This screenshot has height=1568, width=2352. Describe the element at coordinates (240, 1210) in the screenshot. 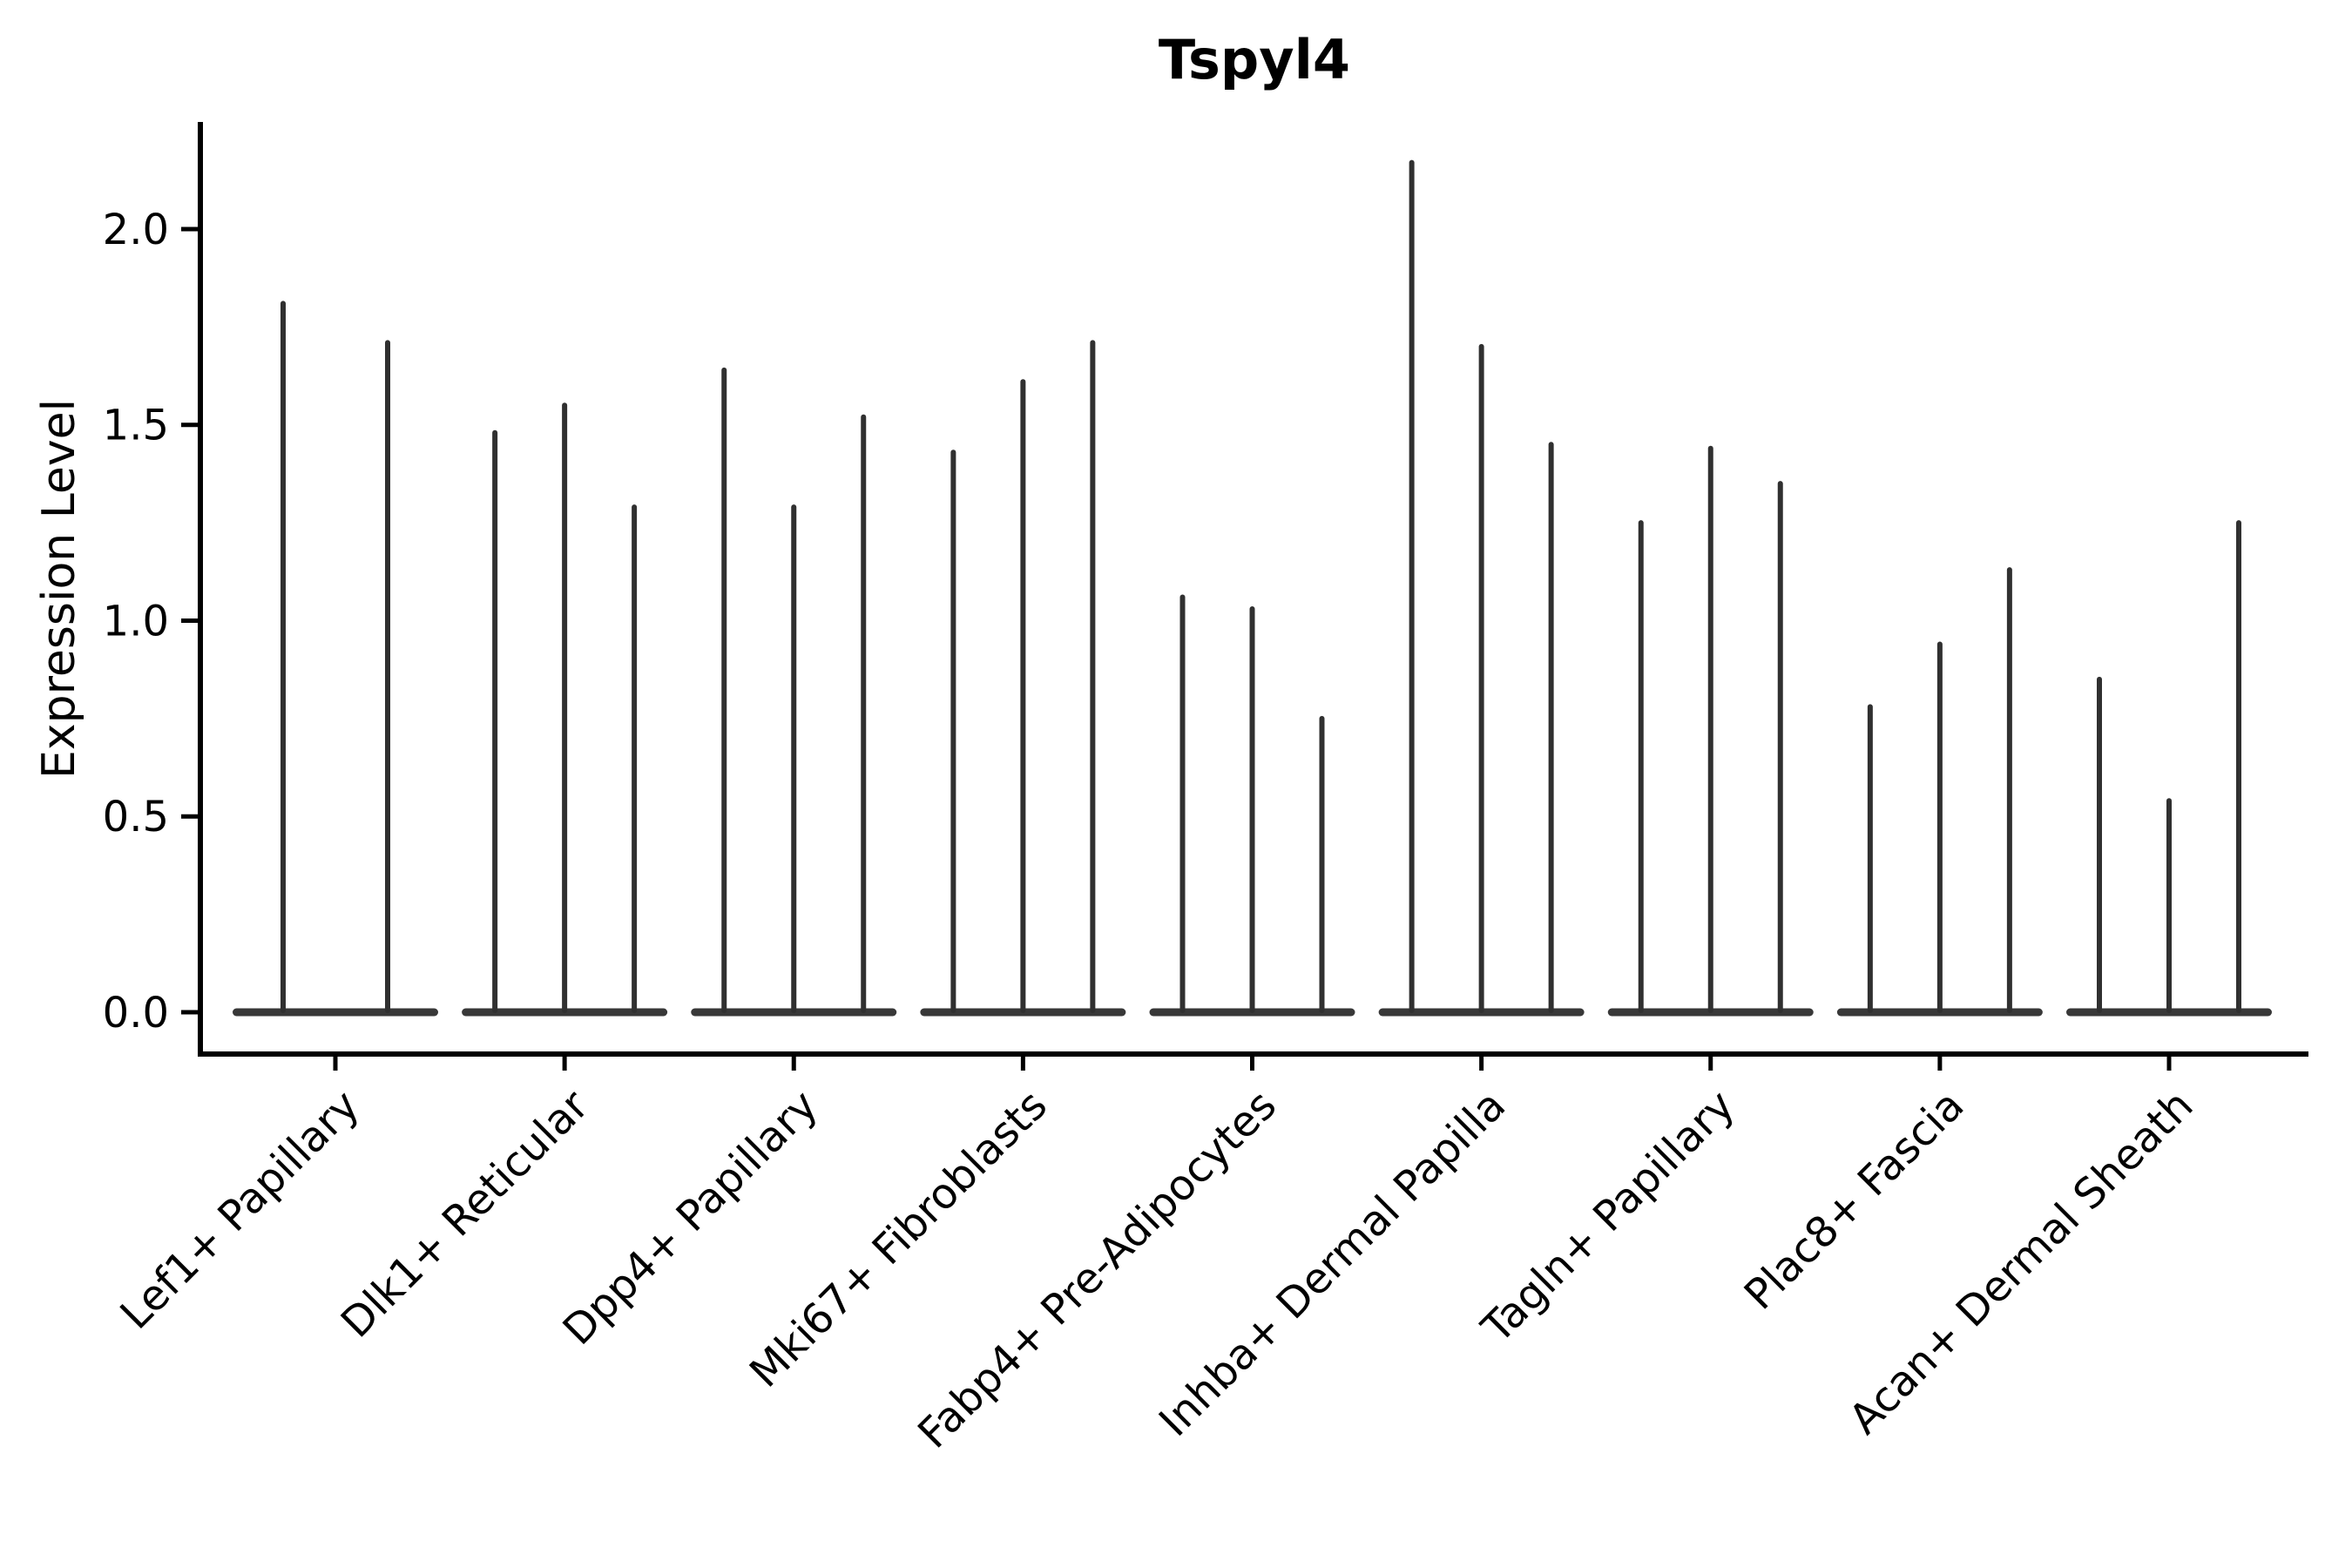

I see `x-tick-label: Lef1+ Papillary` at that location.